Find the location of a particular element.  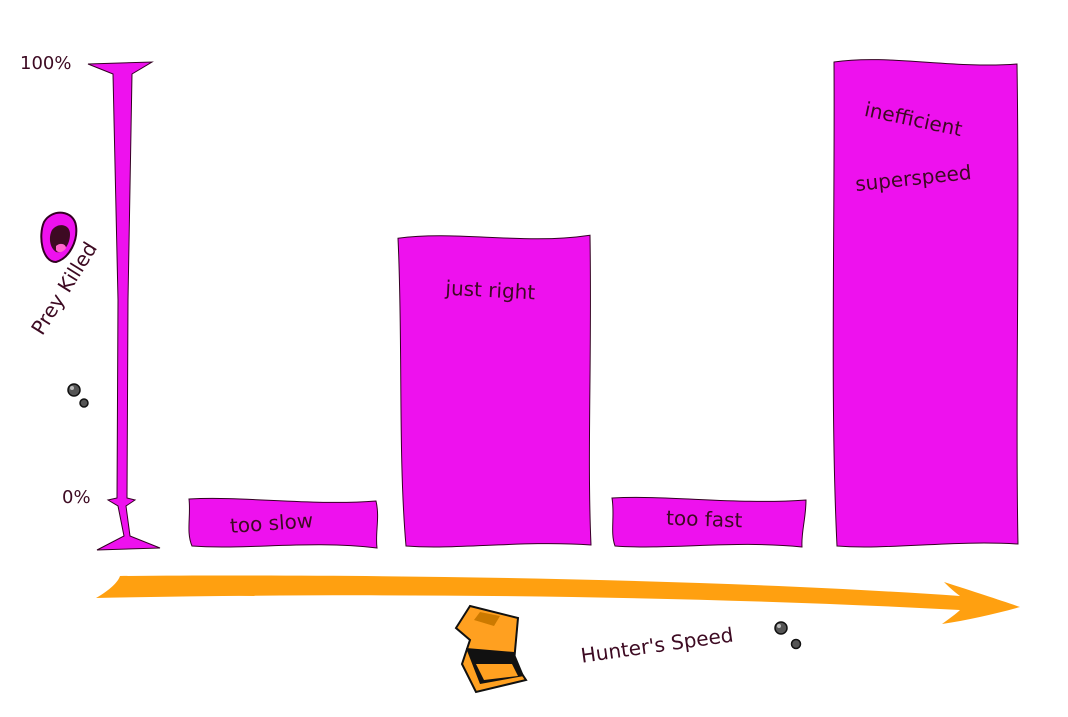

x-axis-arrow is located at coordinates (558, 599).